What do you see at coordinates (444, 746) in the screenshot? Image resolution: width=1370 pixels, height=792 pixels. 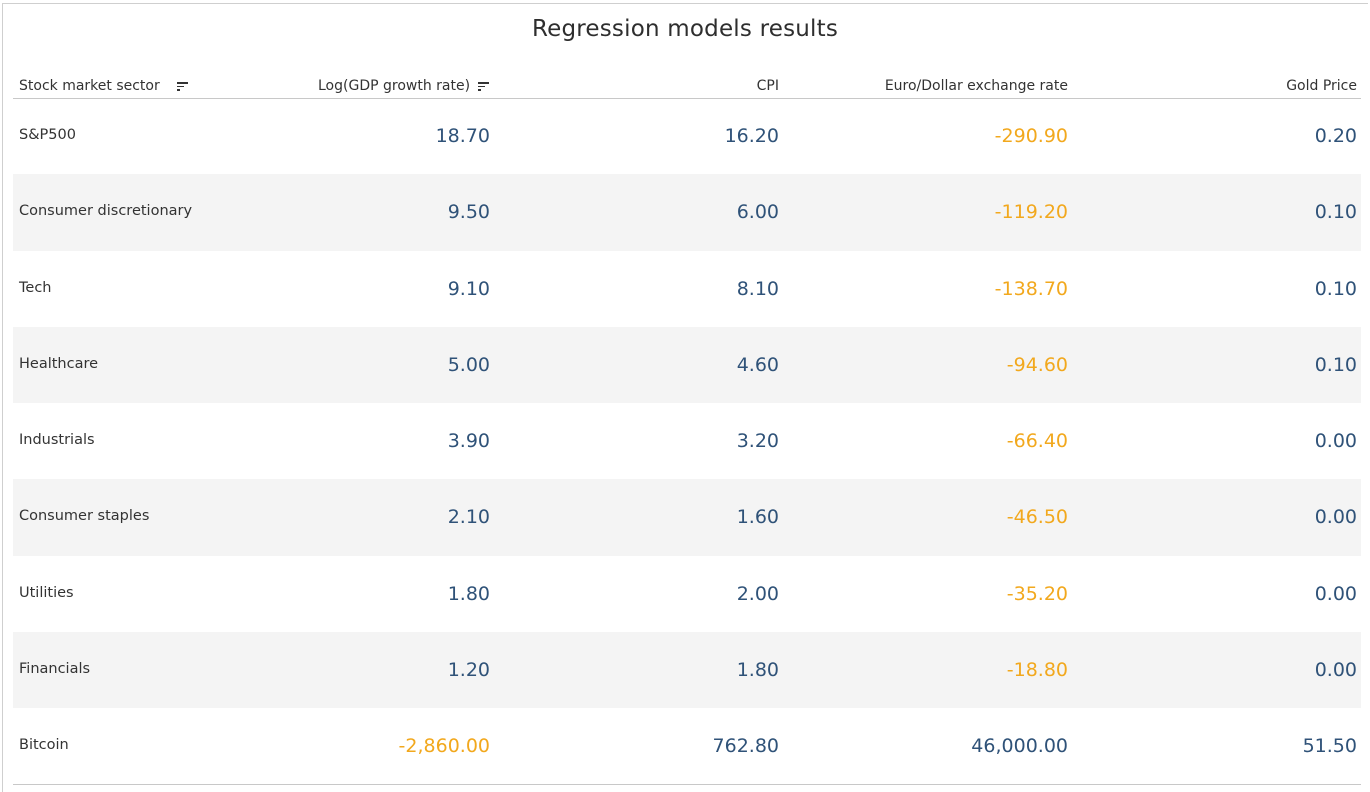 I see `gdp-value-cell: -2,860.00` at bounding box center [444, 746].